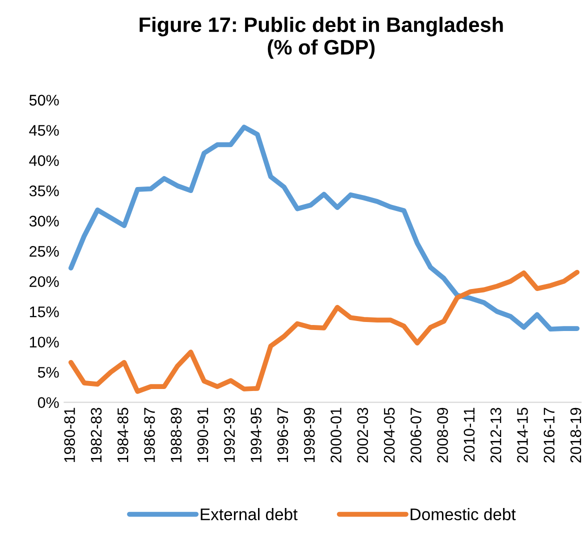  What do you see at coordinates (463, 514) in the screenshot?
I see `legend-label: Domestic debt` at bounding box center [463, 514].